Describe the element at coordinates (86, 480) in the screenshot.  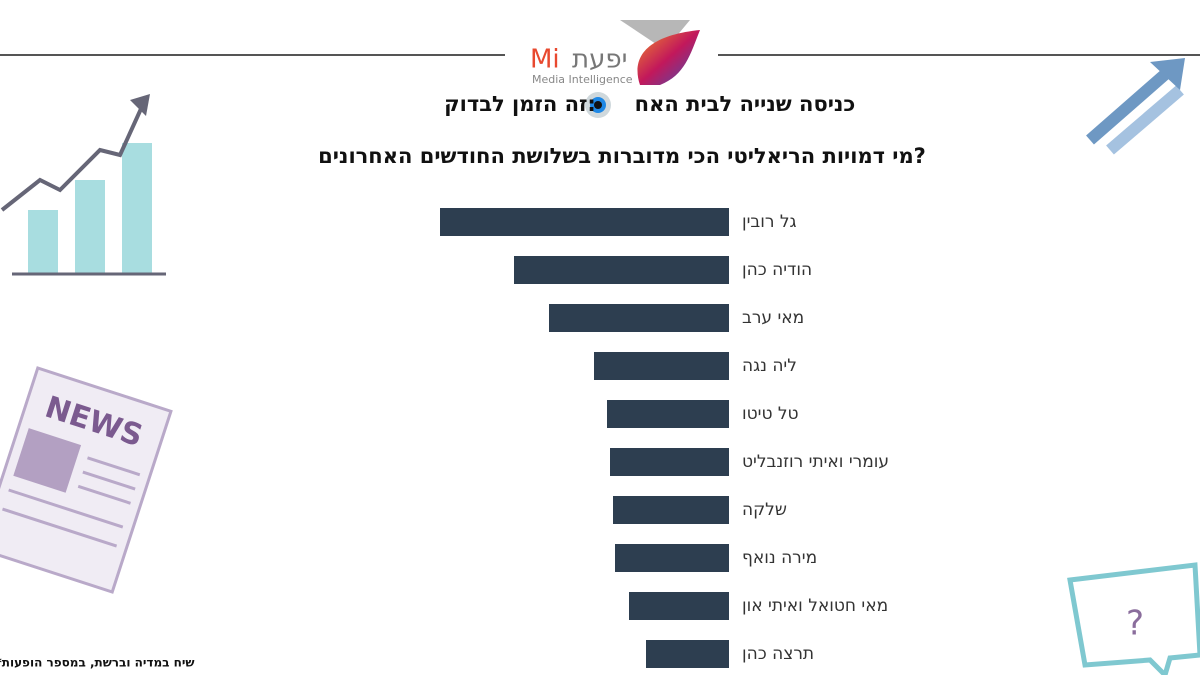
I see `newspaper-icon: NEWS` at that location.